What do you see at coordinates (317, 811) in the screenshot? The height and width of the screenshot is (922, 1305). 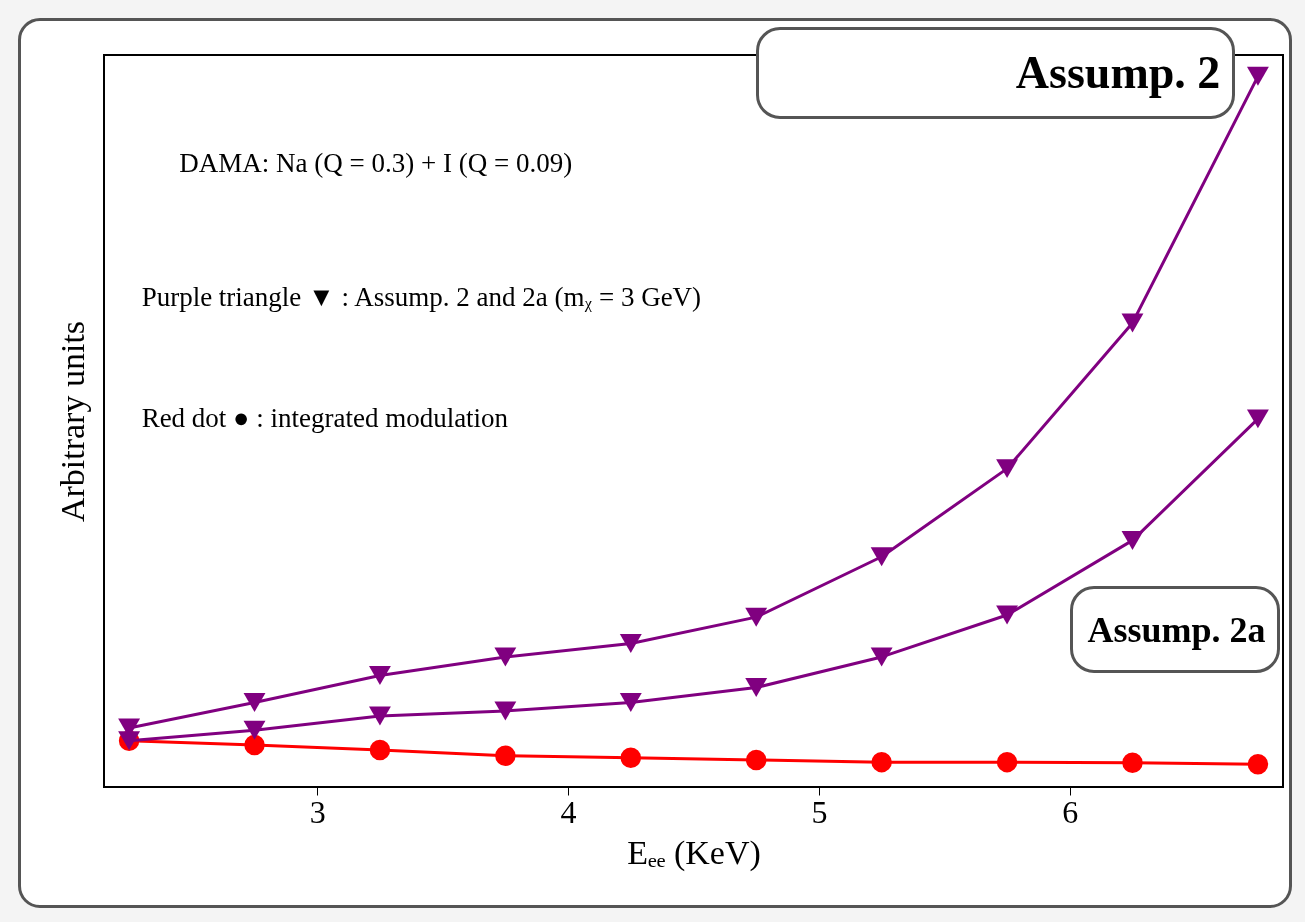 I see `x-tick-label: 3` at bounding box center [317, 811].